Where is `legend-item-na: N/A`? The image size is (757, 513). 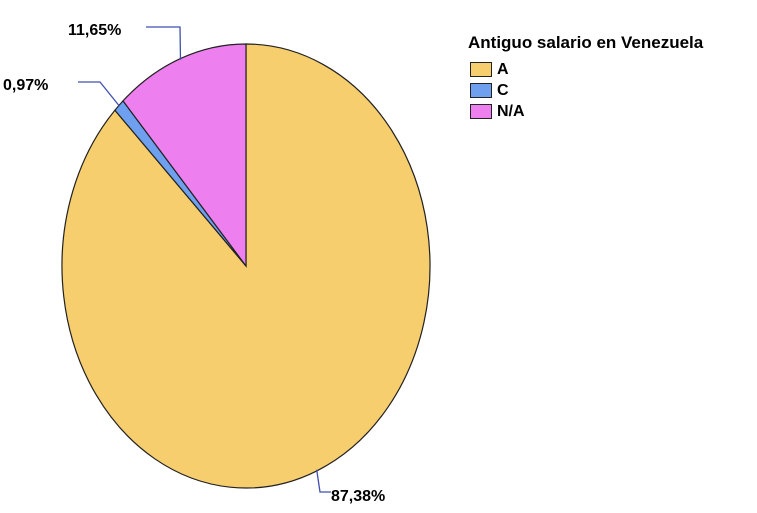 legend-item-na: N/A is located at coordinates (585, 111).